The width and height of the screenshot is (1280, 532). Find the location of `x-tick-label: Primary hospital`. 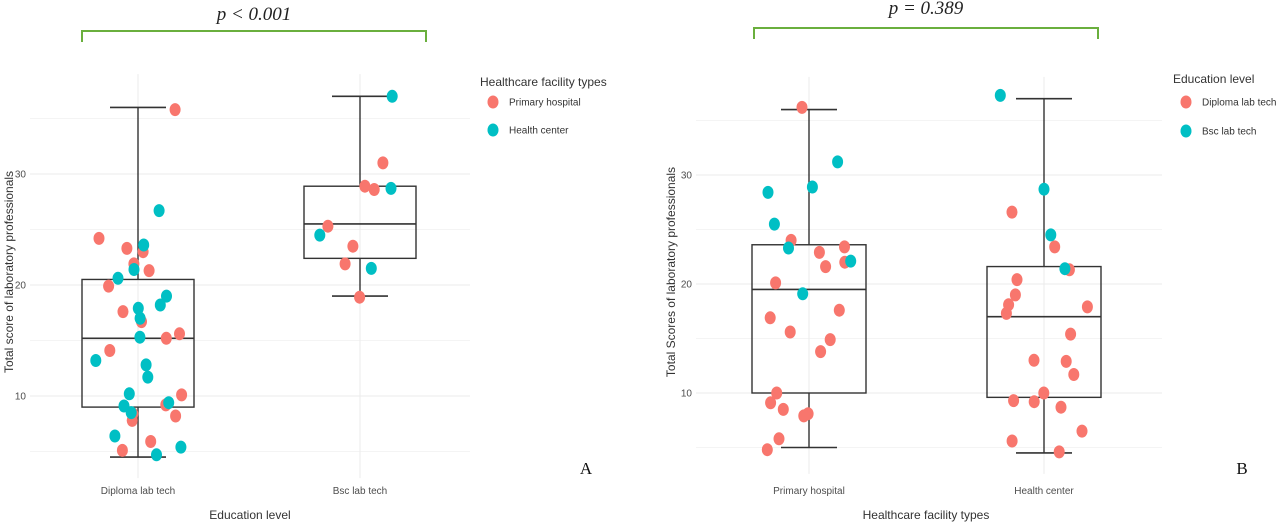

x-tick-label: Primary hospital is located at coordinates (809, 491).